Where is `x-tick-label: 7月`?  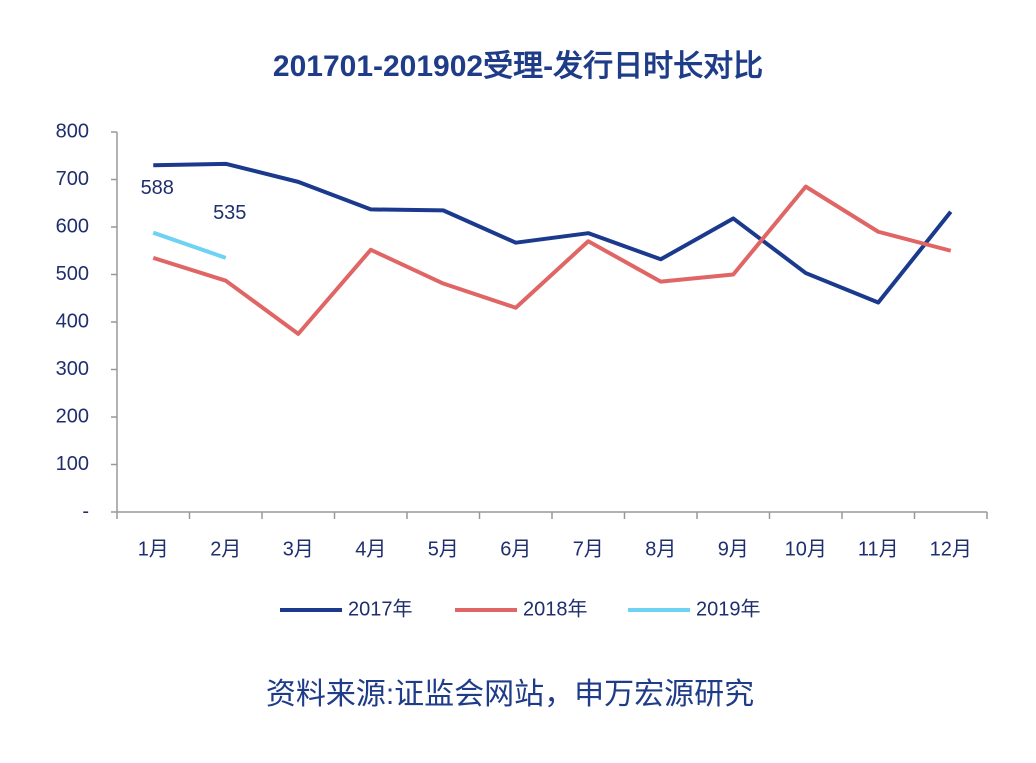 x-tick-label: 7月 is located at coordinates (588, 549).